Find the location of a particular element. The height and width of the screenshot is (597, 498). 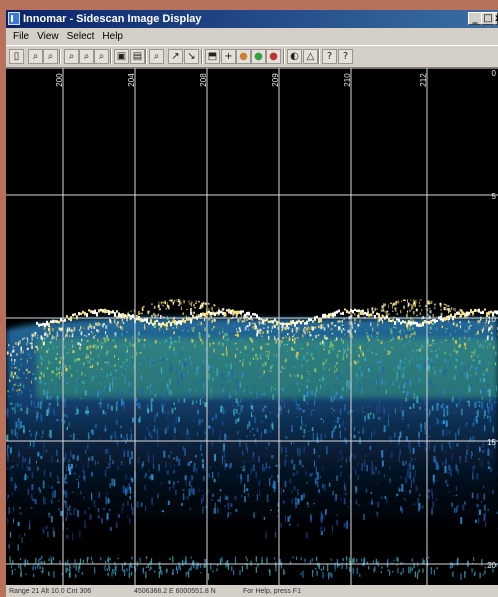

single-panel-icon: ▣ is located at coordinates (121, 56).